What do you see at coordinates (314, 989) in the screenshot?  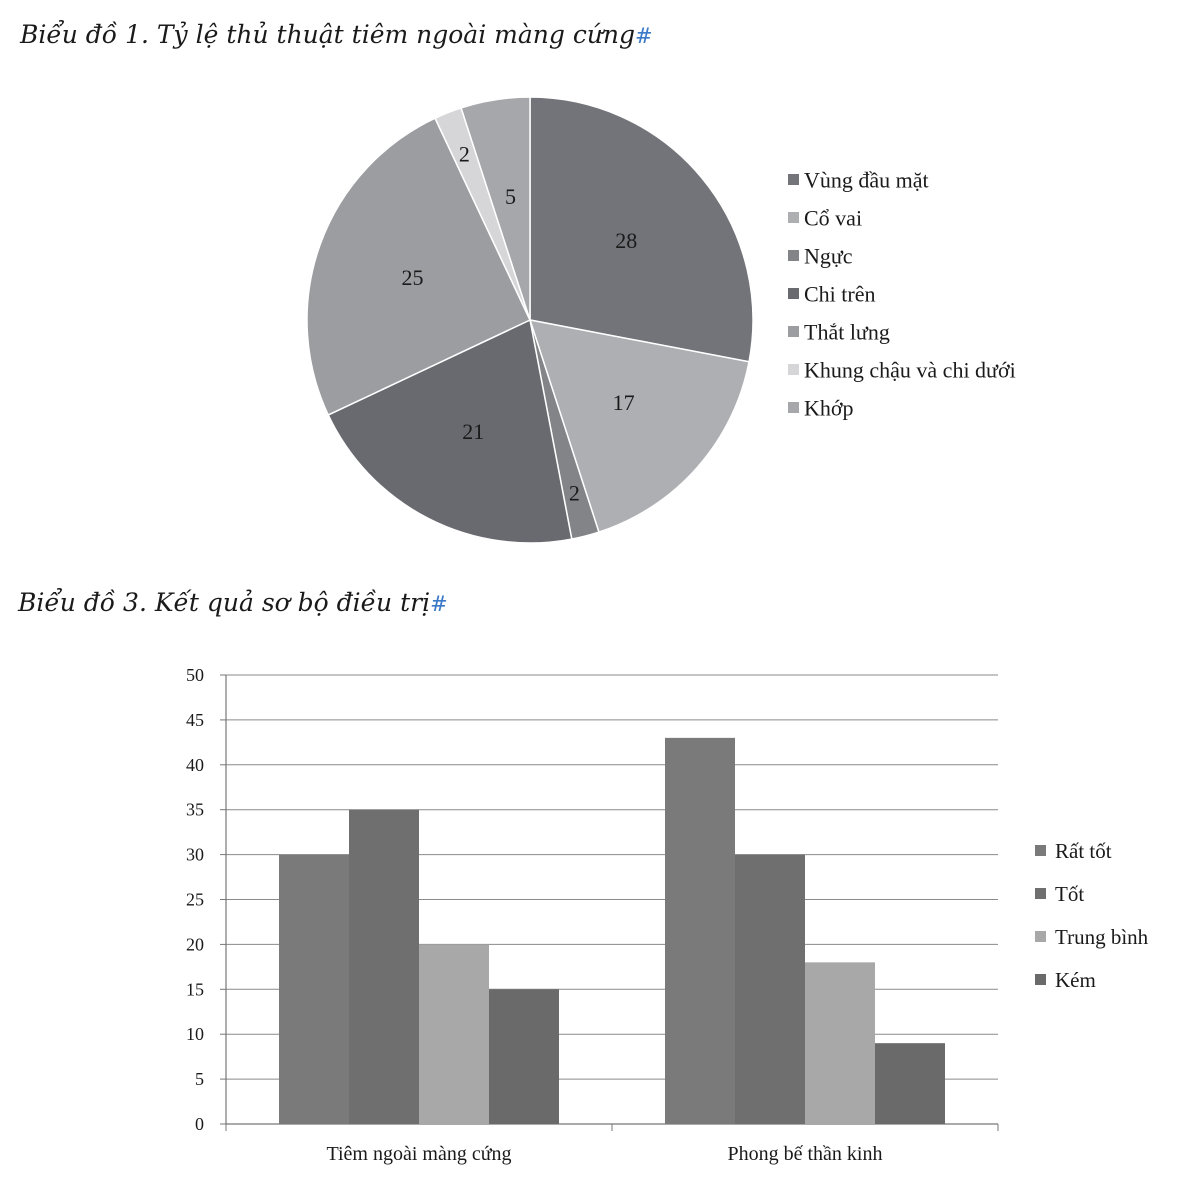 I see `bar-rat-tot-tiem-ngoai-mang-cung` at bounding box center [314, 989].